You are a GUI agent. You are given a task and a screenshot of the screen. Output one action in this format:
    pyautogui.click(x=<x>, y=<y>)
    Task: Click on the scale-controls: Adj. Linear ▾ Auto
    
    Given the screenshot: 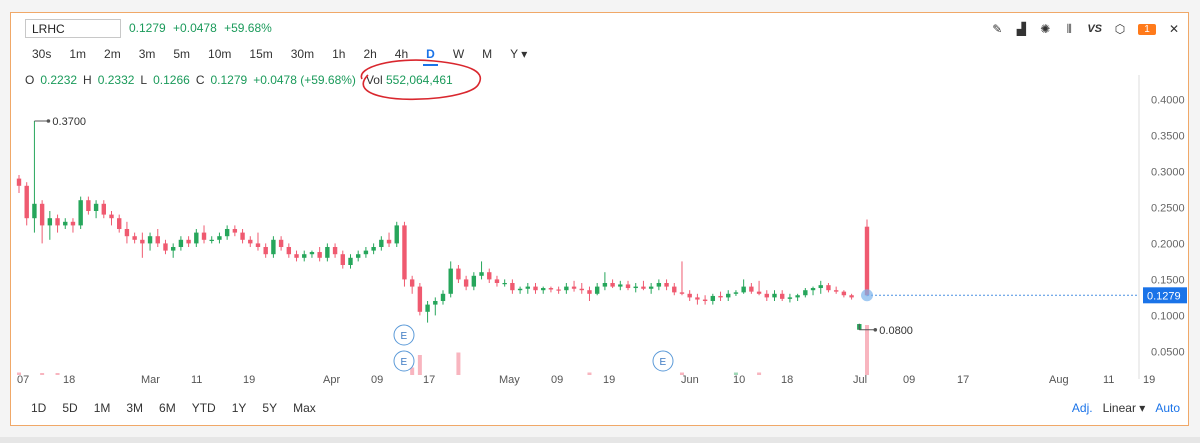 What is the action you would take?
    pyautogui.click(x=1126, y=408)
    